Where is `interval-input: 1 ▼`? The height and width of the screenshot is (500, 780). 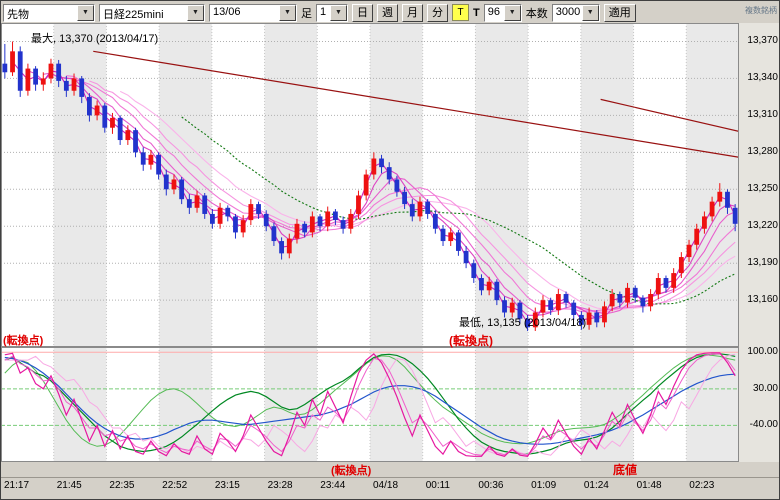 interval-input: 1 ▼ is located at coordinates (332, 12).